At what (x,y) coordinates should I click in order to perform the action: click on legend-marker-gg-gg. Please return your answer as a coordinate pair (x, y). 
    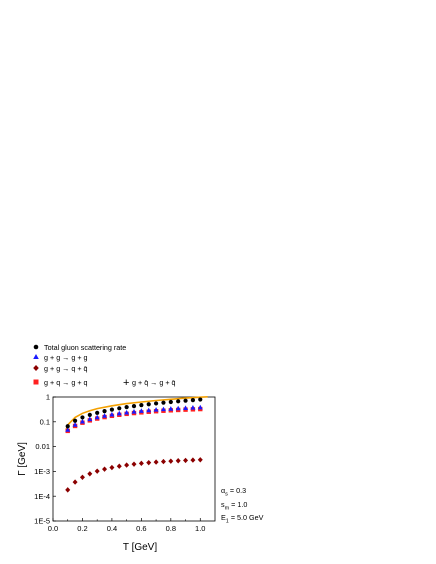
    Looking at the image, I should click on (36, 356).